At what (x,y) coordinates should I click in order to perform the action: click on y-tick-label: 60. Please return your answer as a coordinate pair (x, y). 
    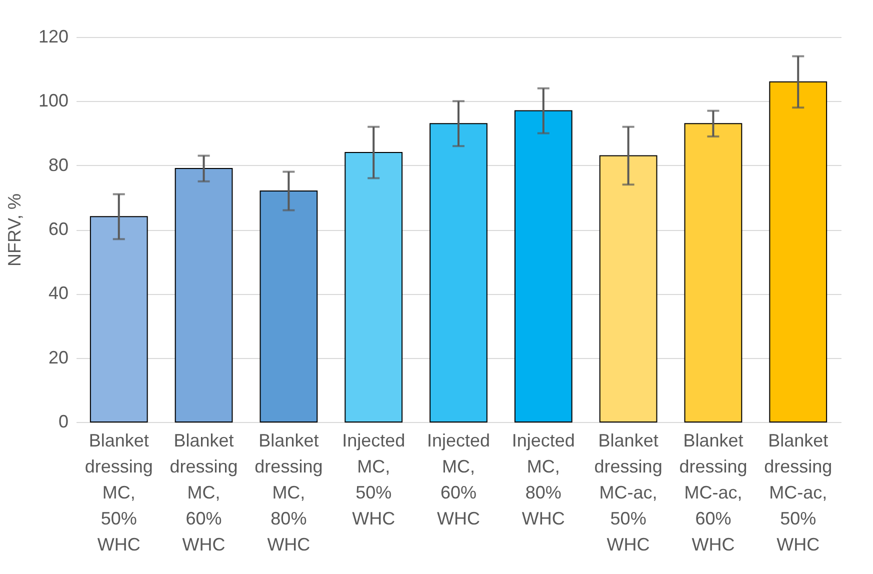
    Looking at the image, I should click on (58, 229).